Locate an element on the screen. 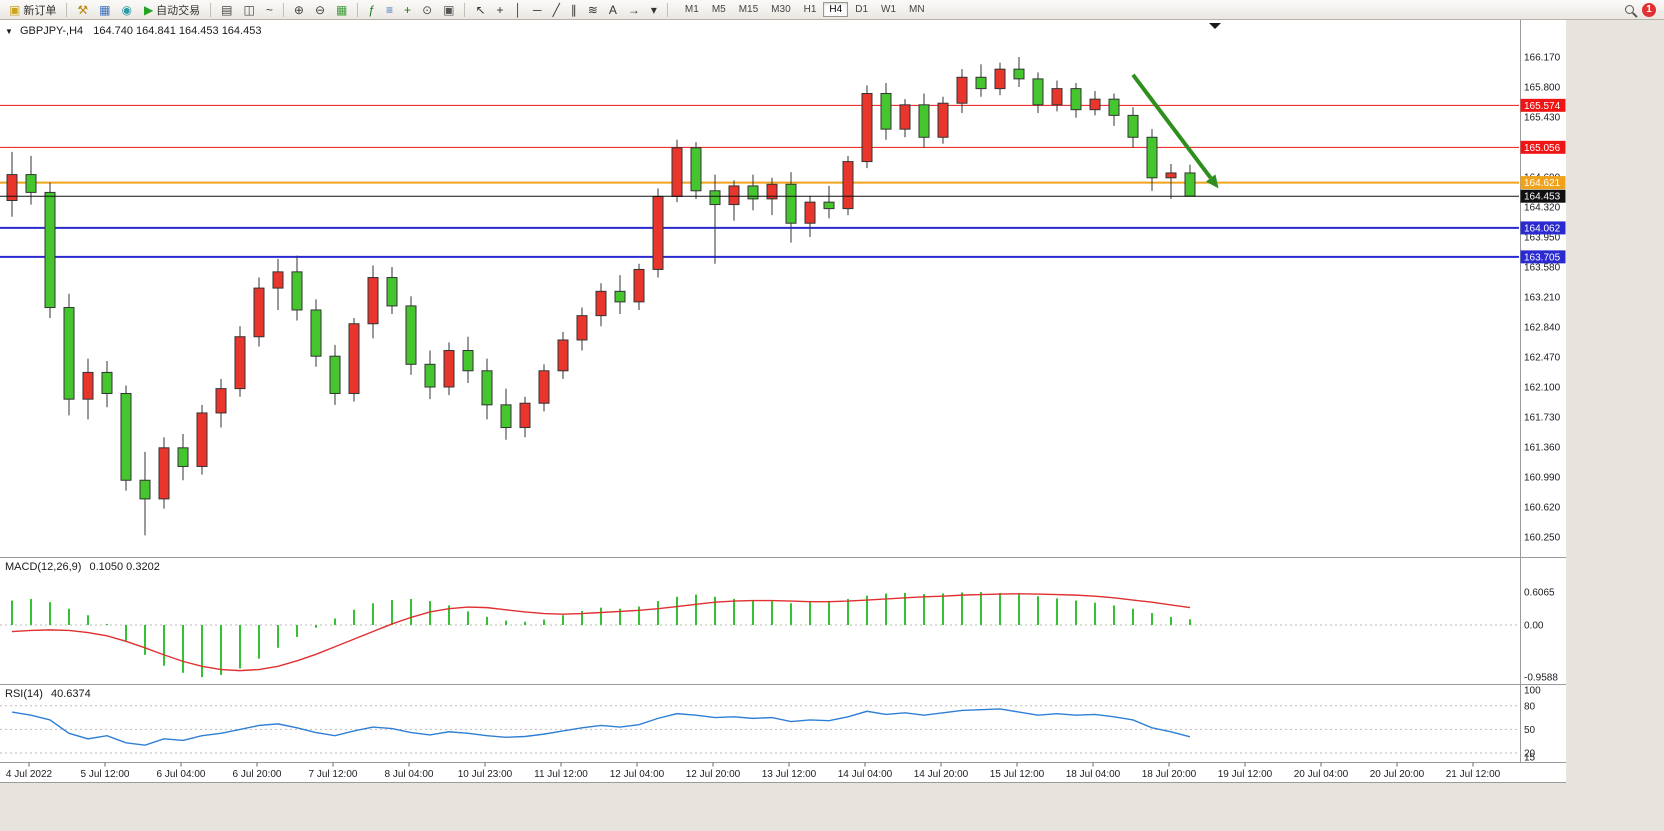  indicator-window-icon: ≡ is located at coordinates (390, 9).